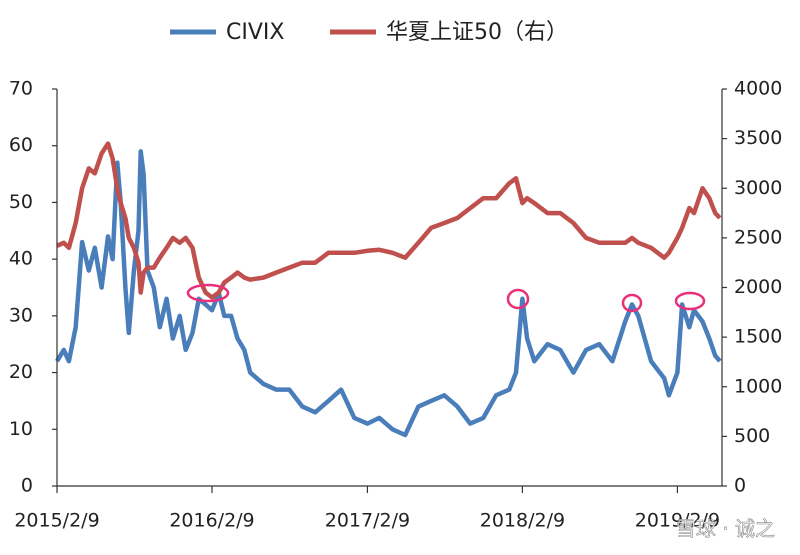 The image size is (800, 555). I want to click on x-tick-label: 2015/2/9, so click(56, 521).